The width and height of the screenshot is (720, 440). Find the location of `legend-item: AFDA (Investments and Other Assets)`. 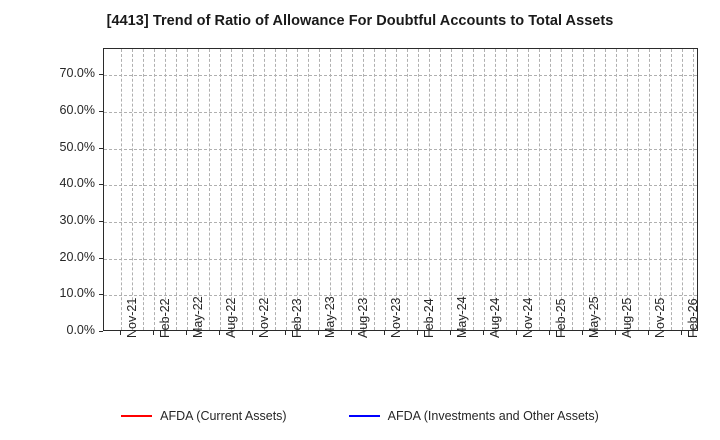

legend-item: AFDA (Investments and Other Assets) is located at coordinates (473, 416).